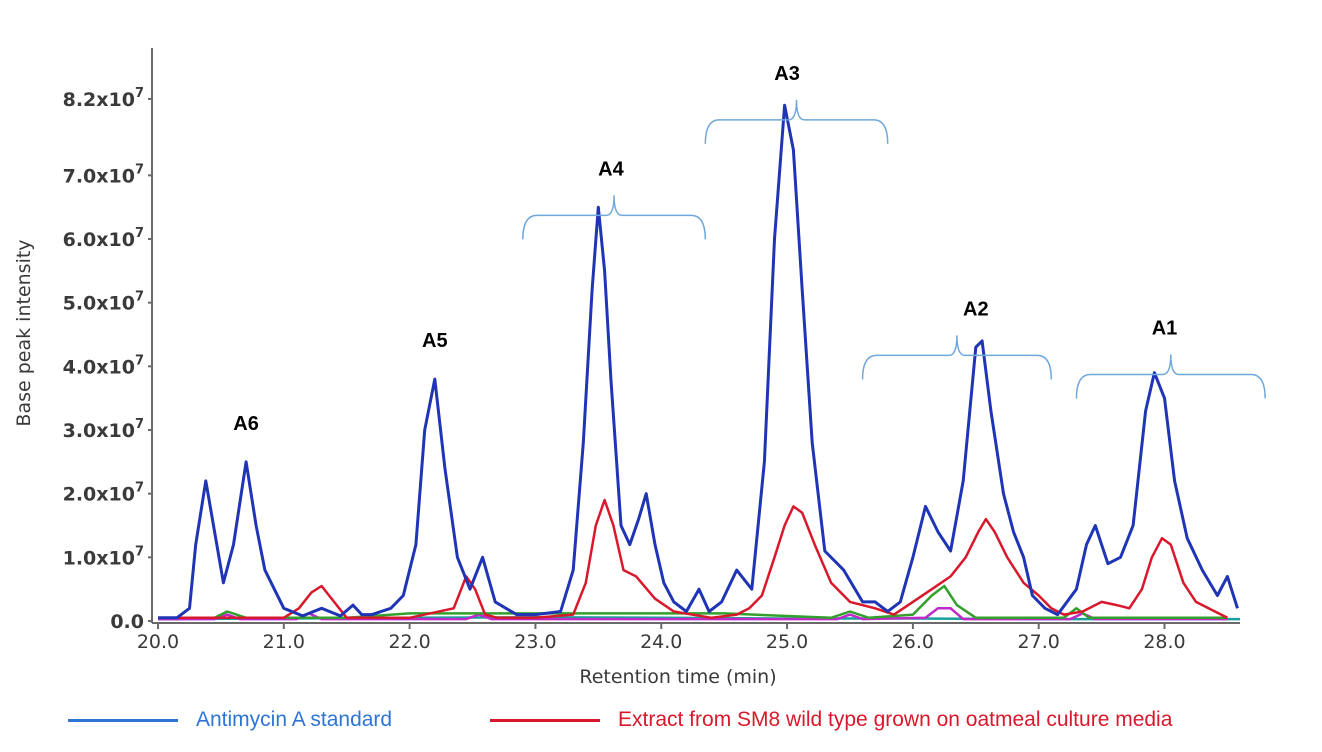 This screenshot has width=1322, height=752. I want to click on x-tick-label: 26.0, so click(913, 642).